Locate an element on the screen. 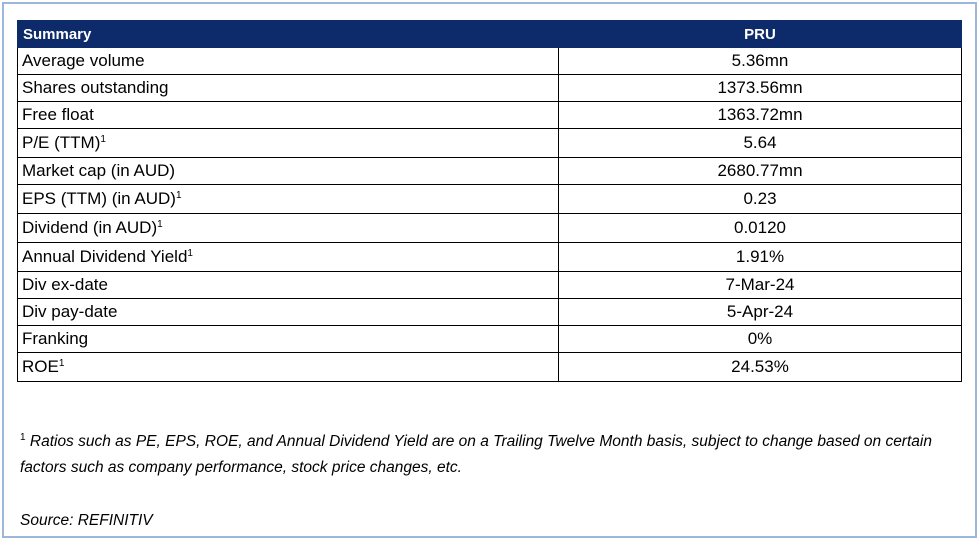  table-row: ROE1 24.53% is located at coordinates (489, 367).